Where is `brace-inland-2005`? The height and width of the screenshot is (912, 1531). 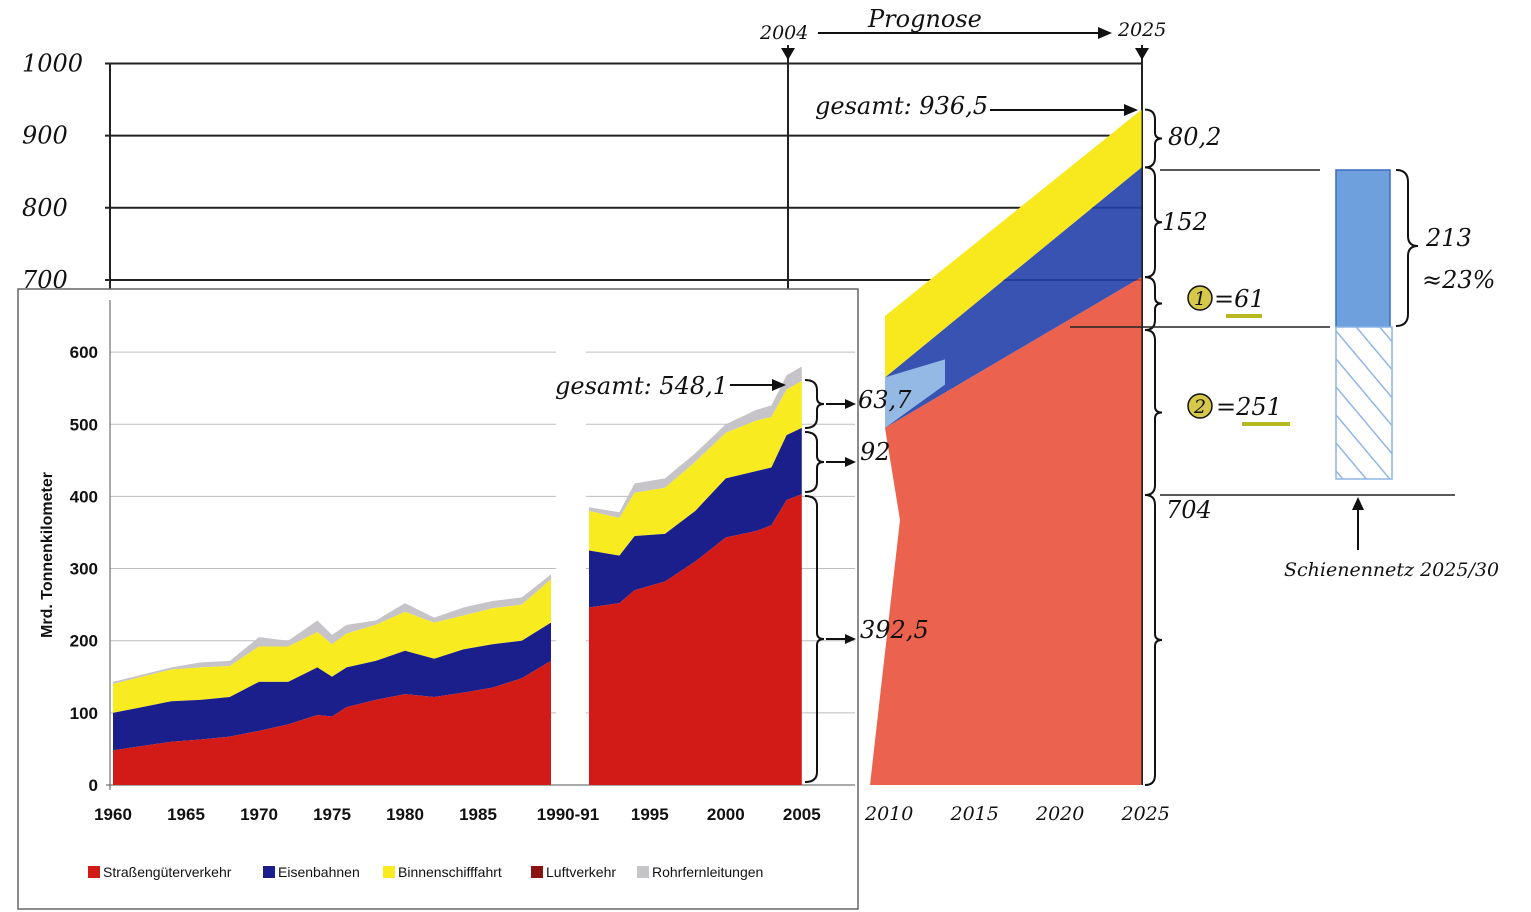 brace-inland-2005 is located at coordinates (814, 404).